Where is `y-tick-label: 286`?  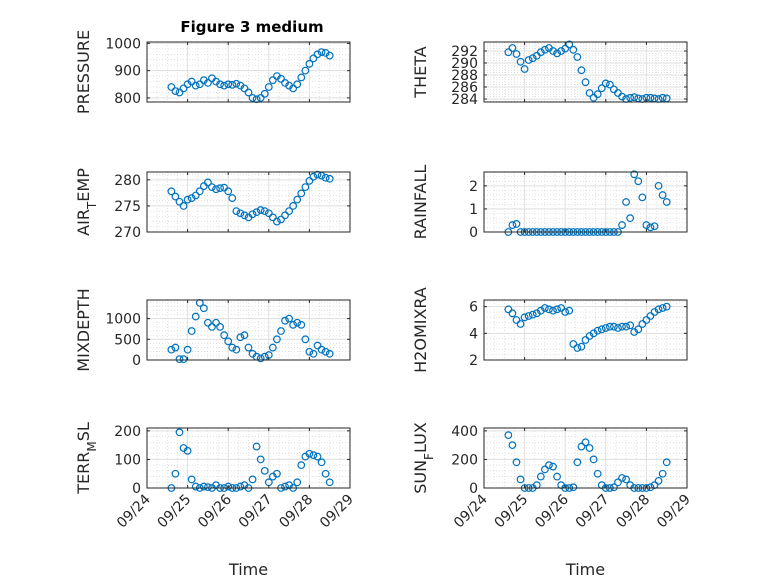 y-tick-label: 286 is located at coordinates (464, 88).